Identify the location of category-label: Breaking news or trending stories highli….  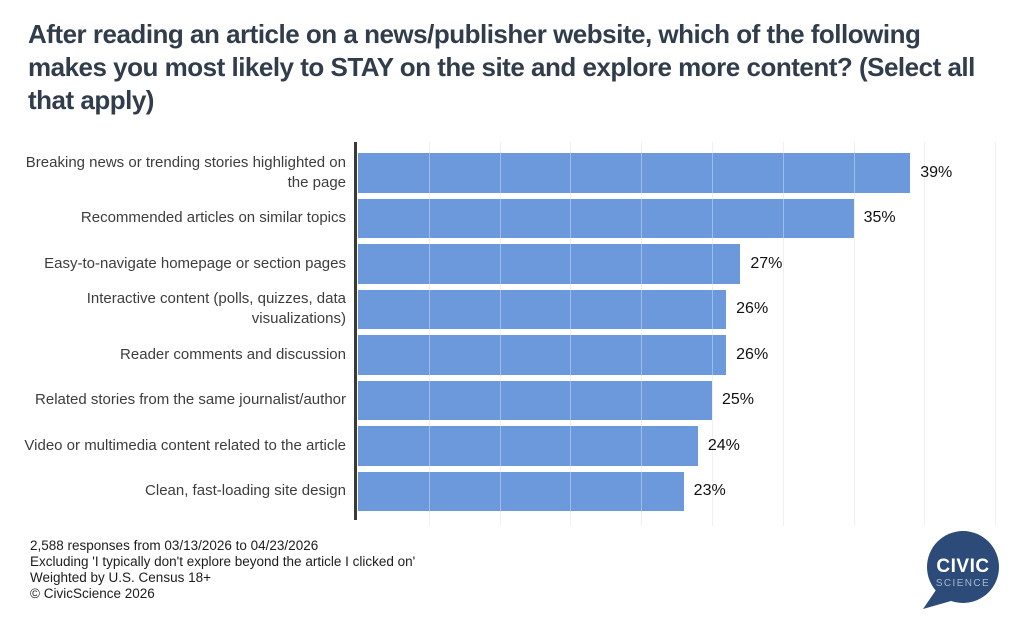
(185, 172).